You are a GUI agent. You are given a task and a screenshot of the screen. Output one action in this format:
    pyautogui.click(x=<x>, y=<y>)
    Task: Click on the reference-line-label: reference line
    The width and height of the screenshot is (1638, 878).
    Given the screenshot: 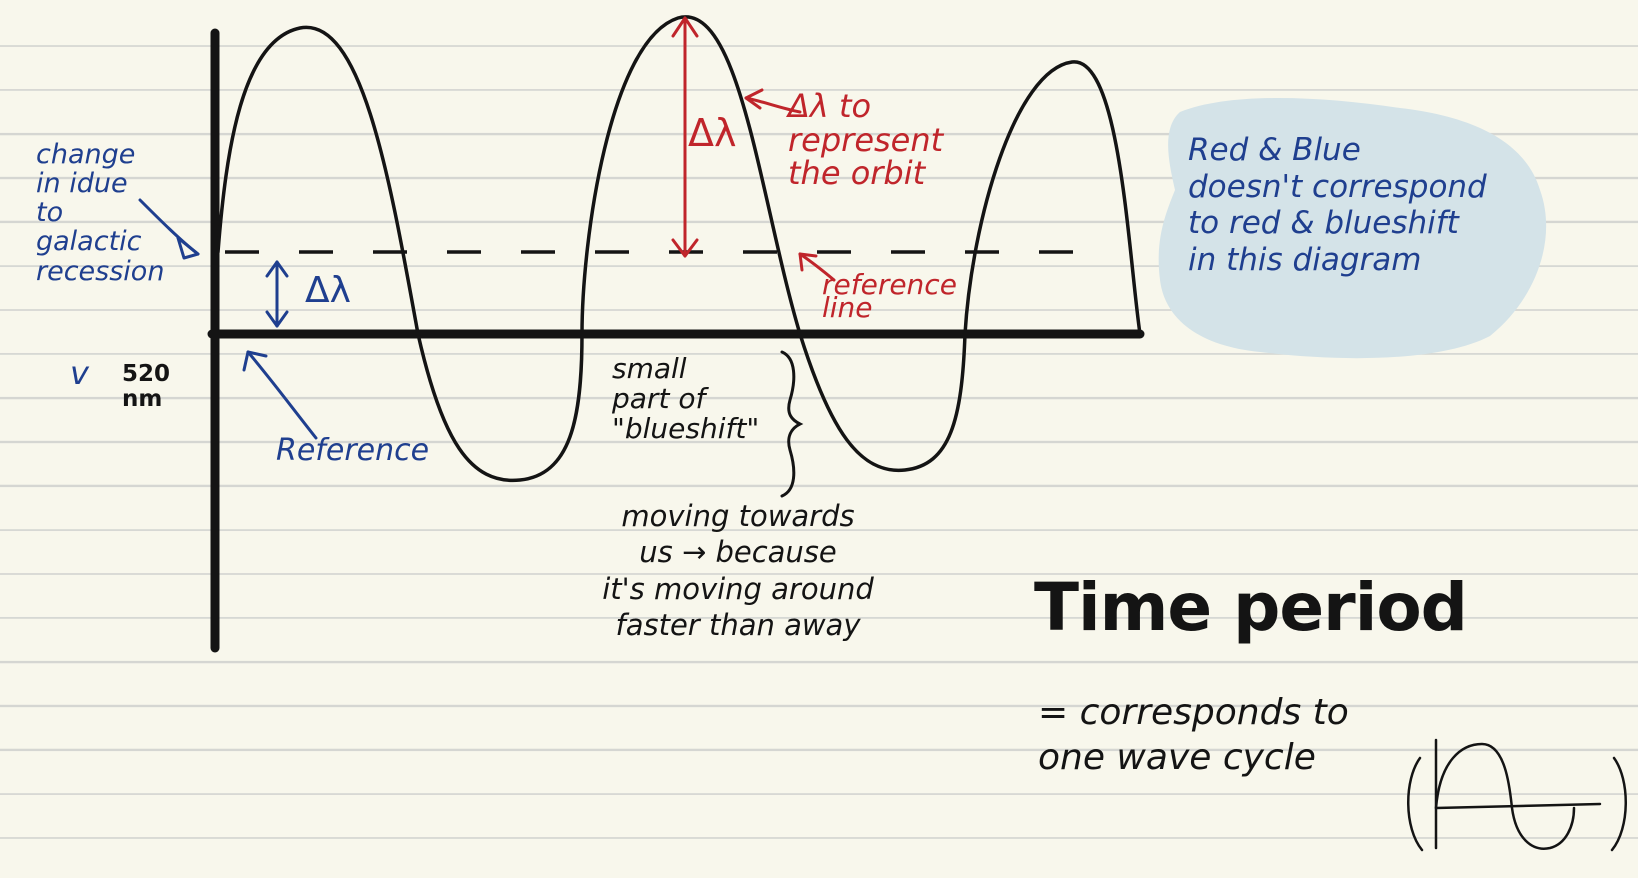 What is the action you would take?
    pyautogui.click(x=889, y=296)
    